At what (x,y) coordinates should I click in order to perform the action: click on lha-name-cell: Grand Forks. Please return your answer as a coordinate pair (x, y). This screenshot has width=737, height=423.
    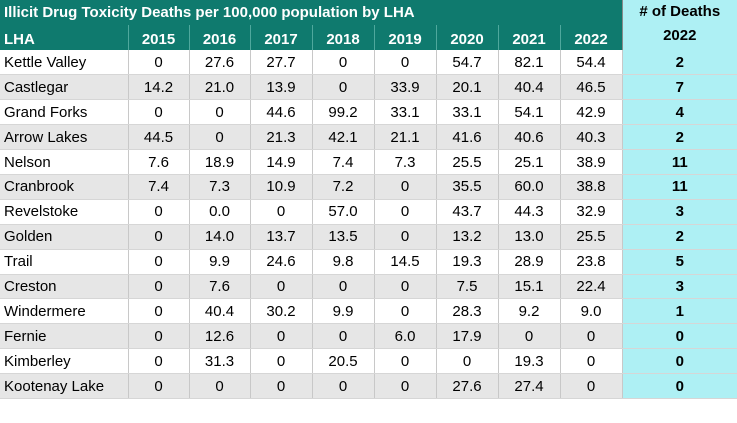
    Looking at the image, I should click on (64, 112).